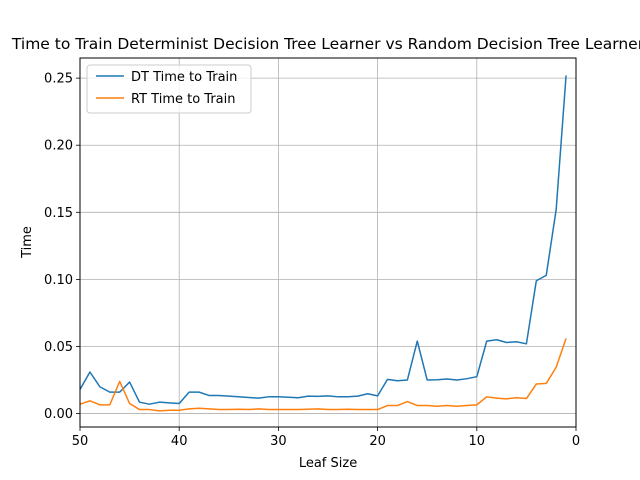 This screenshot has width=640, height=480. Describe the element at coordinates (328, 463) in the screenshot. I see `x-axis-label: Leaf Size` at that location.